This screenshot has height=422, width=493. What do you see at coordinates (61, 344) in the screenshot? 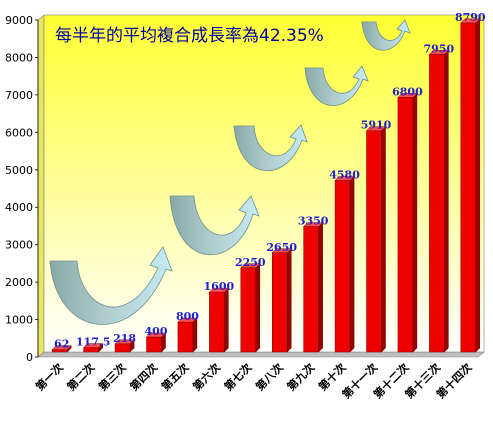
I see `data-label: 62` at bounding box center [61, 344].